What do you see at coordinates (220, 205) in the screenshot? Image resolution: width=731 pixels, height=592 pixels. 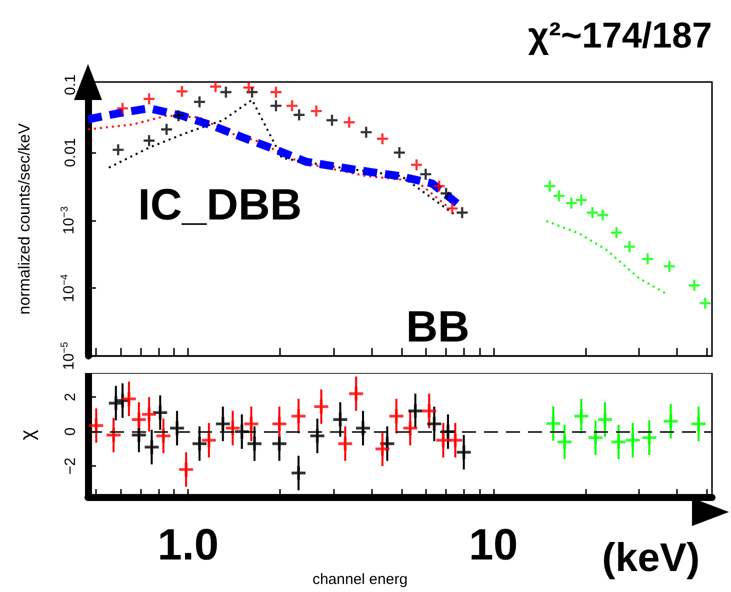 I see `annotation: IC_DBB` at bounding box center [220, 205].